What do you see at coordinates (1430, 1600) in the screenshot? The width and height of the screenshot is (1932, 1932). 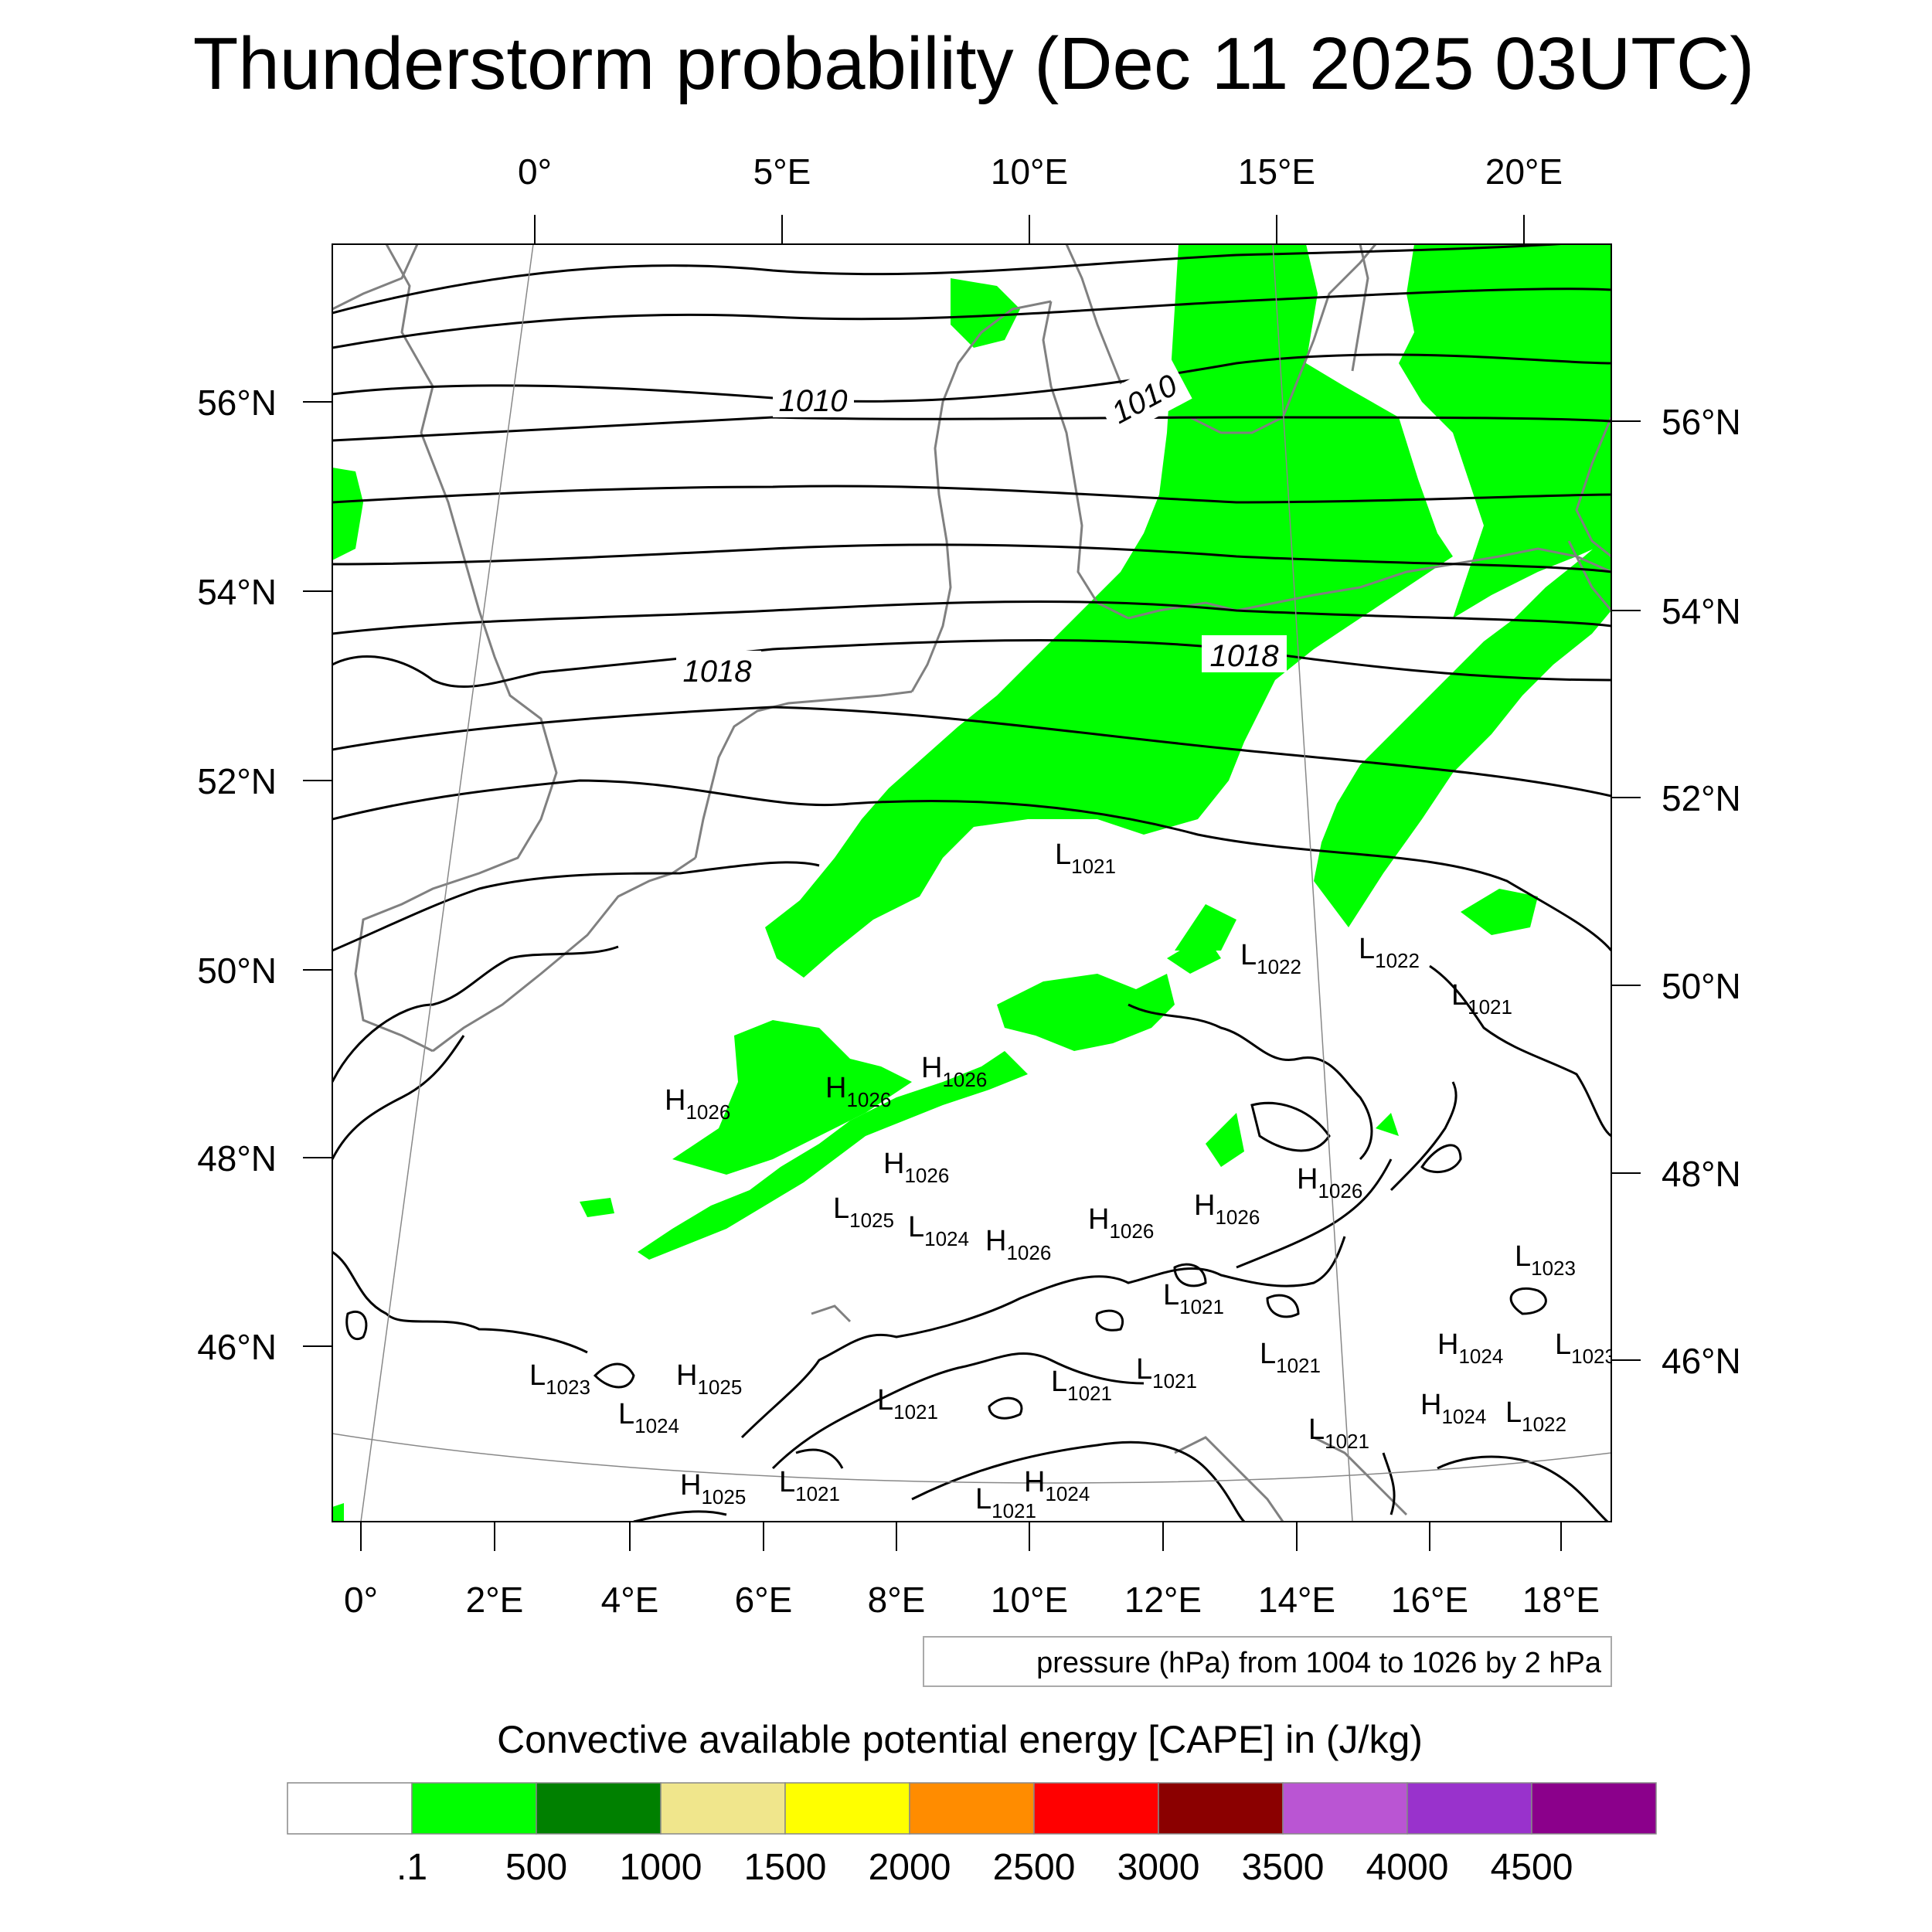 I see `lon-label: 16°E` at bounding box center [1430, 1600].